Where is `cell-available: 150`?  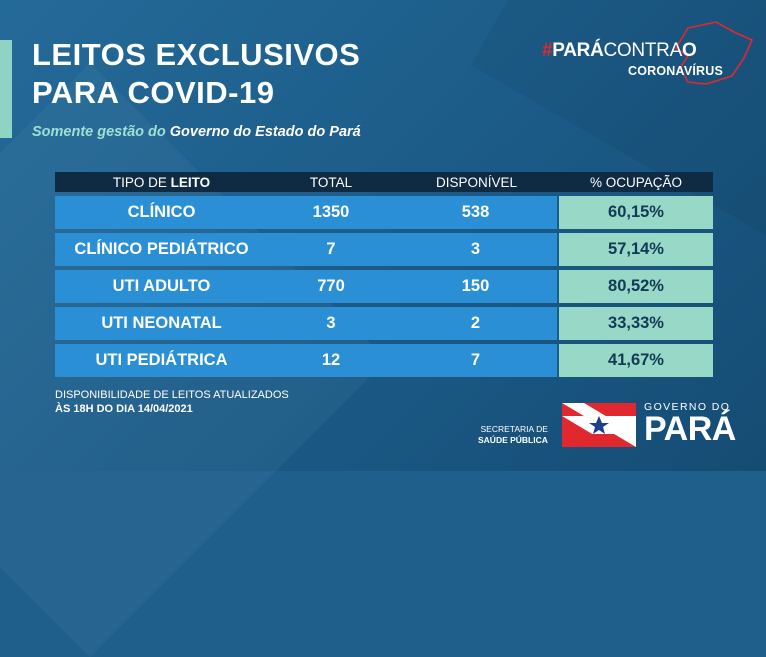
cell-available: 150 is located at coordinates (476, 286).